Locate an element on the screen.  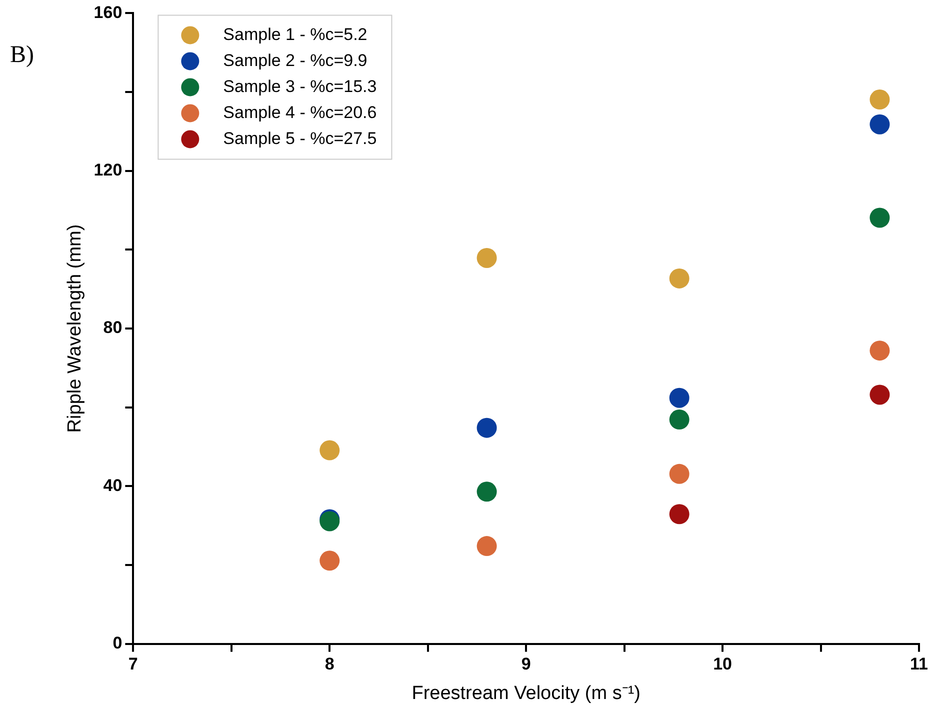
y-axis-title: Ripple Wavelength (mm) is located at coordinates (75, 328).